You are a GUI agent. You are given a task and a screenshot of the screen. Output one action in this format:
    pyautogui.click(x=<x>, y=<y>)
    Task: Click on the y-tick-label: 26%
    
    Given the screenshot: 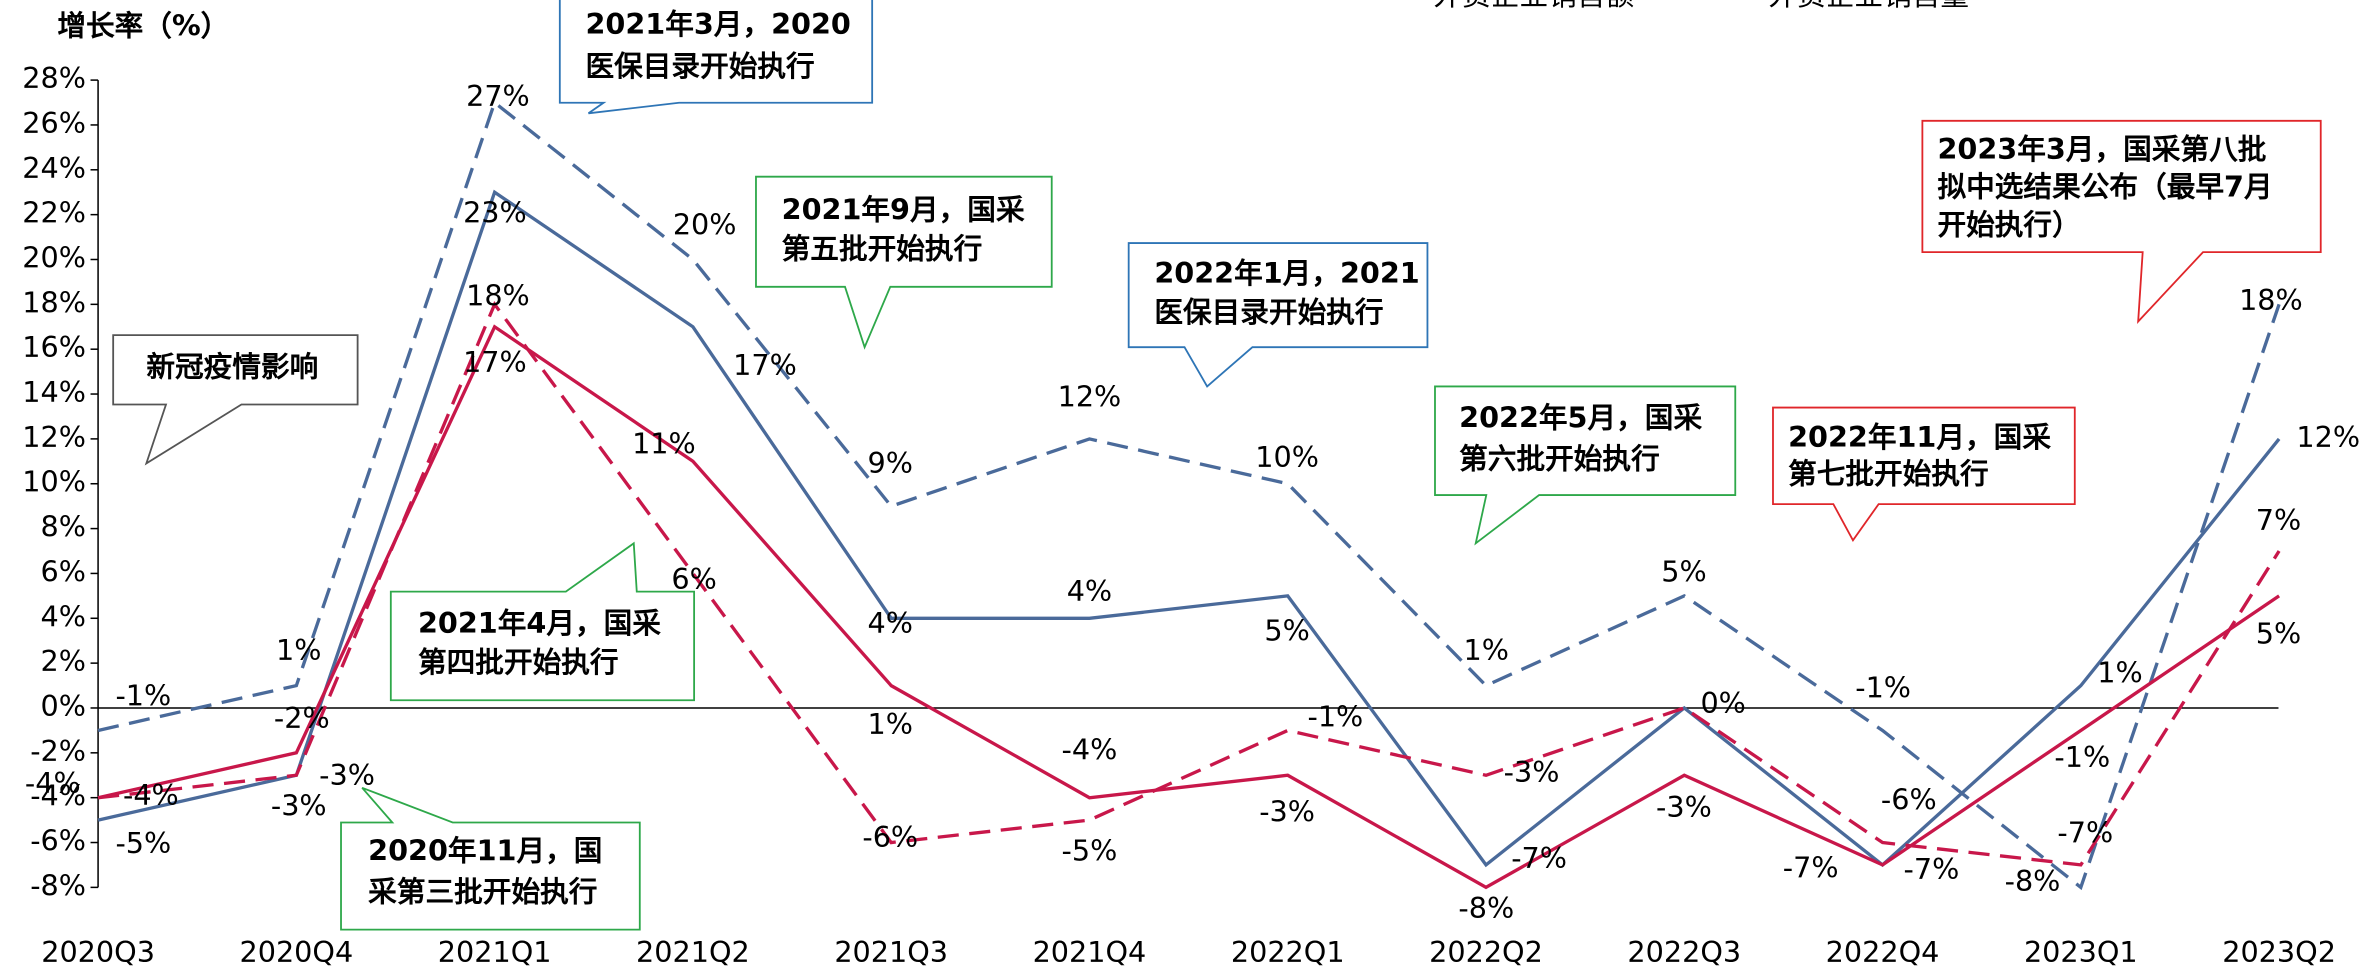 What is the action you would take?
    pyautogui.click(x=54, y=123)
    